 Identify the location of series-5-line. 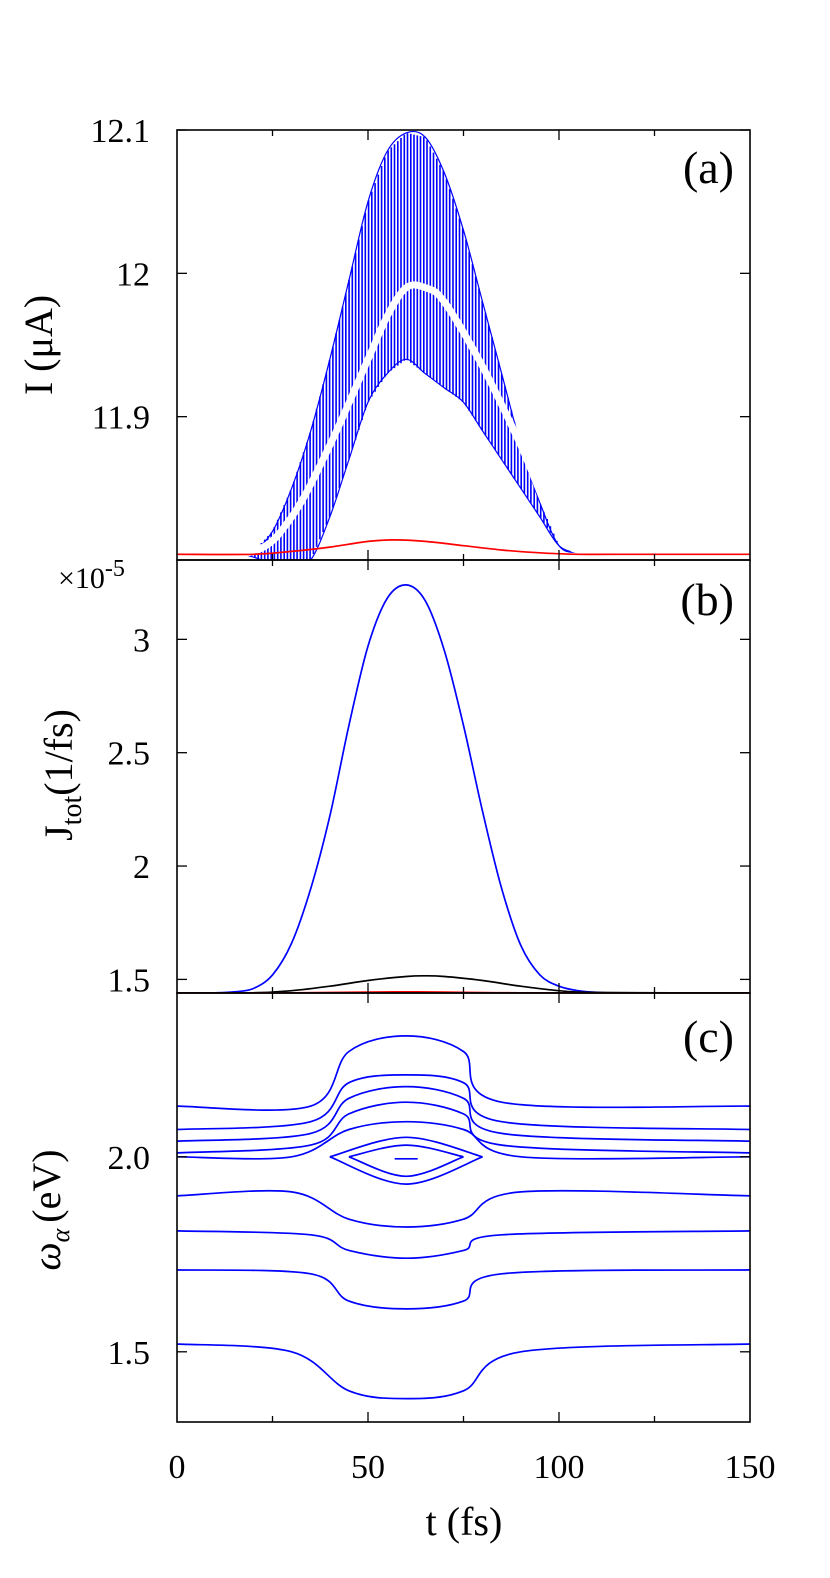
(463, 1208).